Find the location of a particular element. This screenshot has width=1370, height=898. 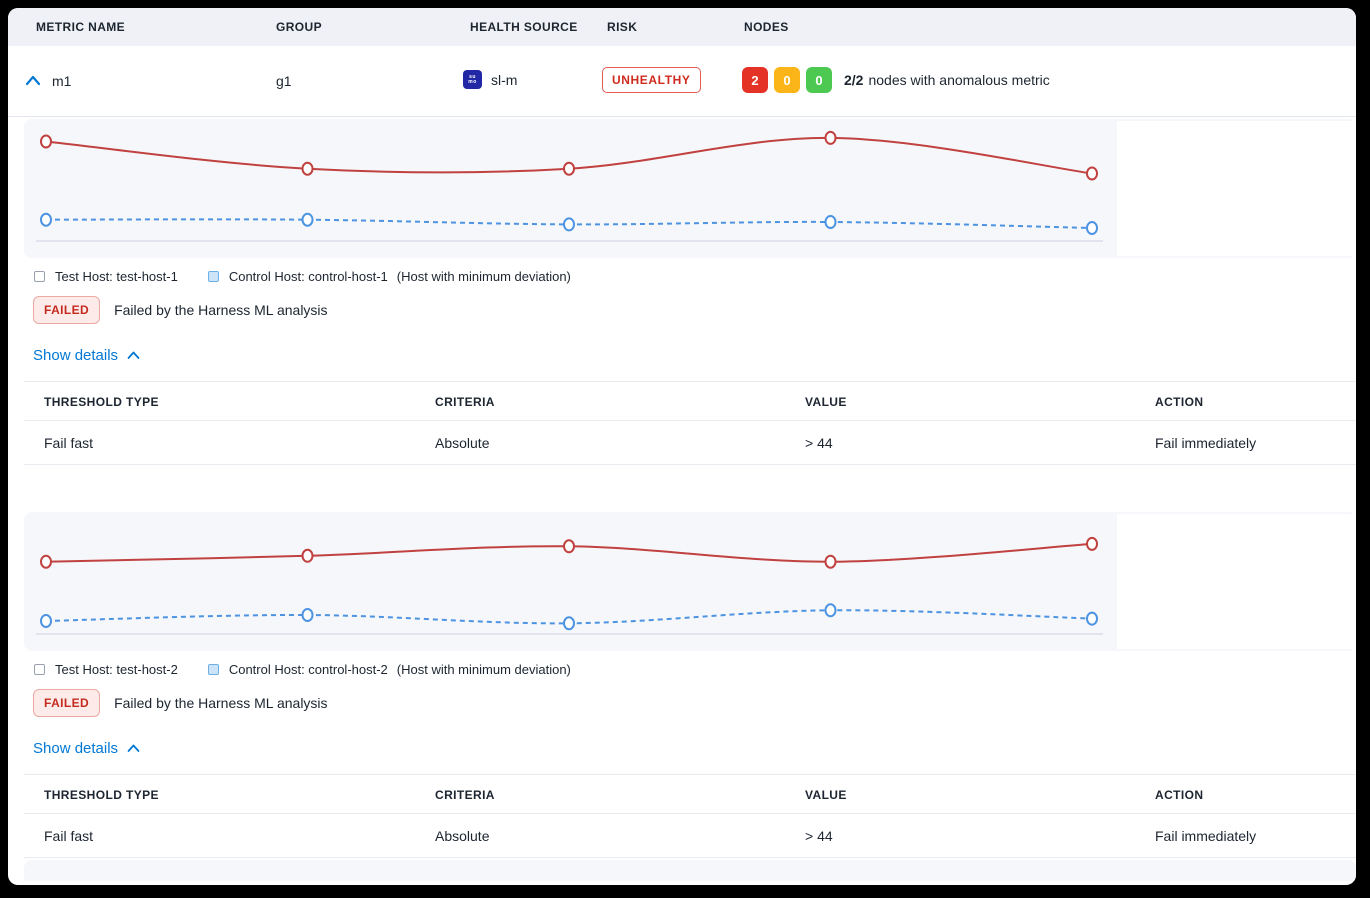

sumo-icon-line2: mo is located at coordinates (472, 81).